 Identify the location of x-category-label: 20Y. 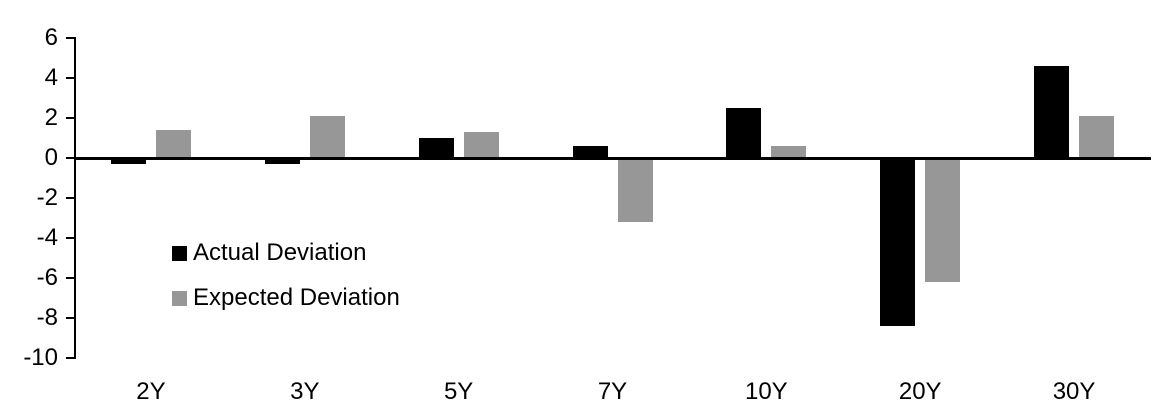
(920, 391).